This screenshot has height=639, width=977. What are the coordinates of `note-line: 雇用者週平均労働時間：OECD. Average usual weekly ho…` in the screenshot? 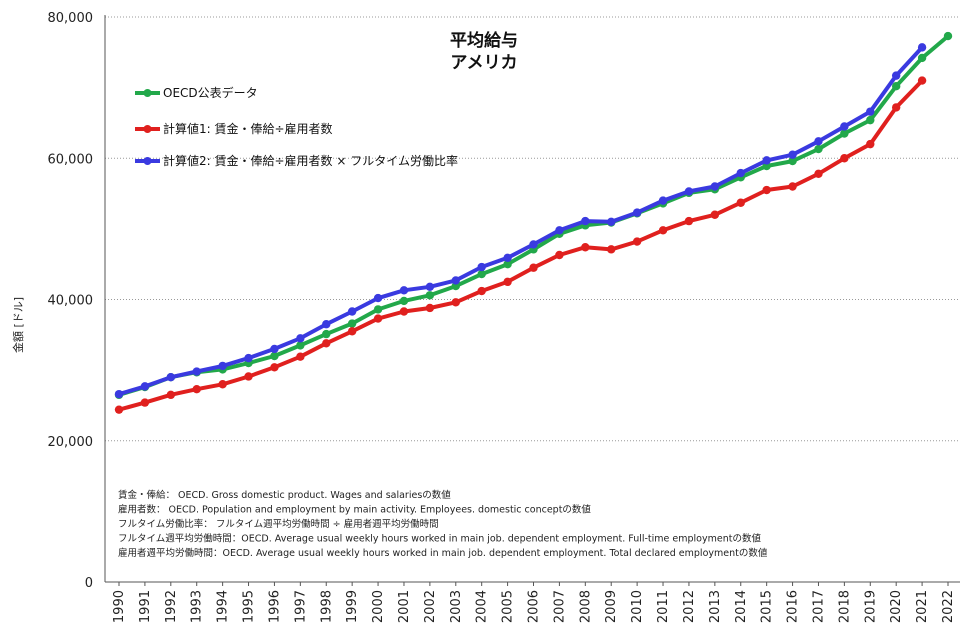 It's located at (443, 553).